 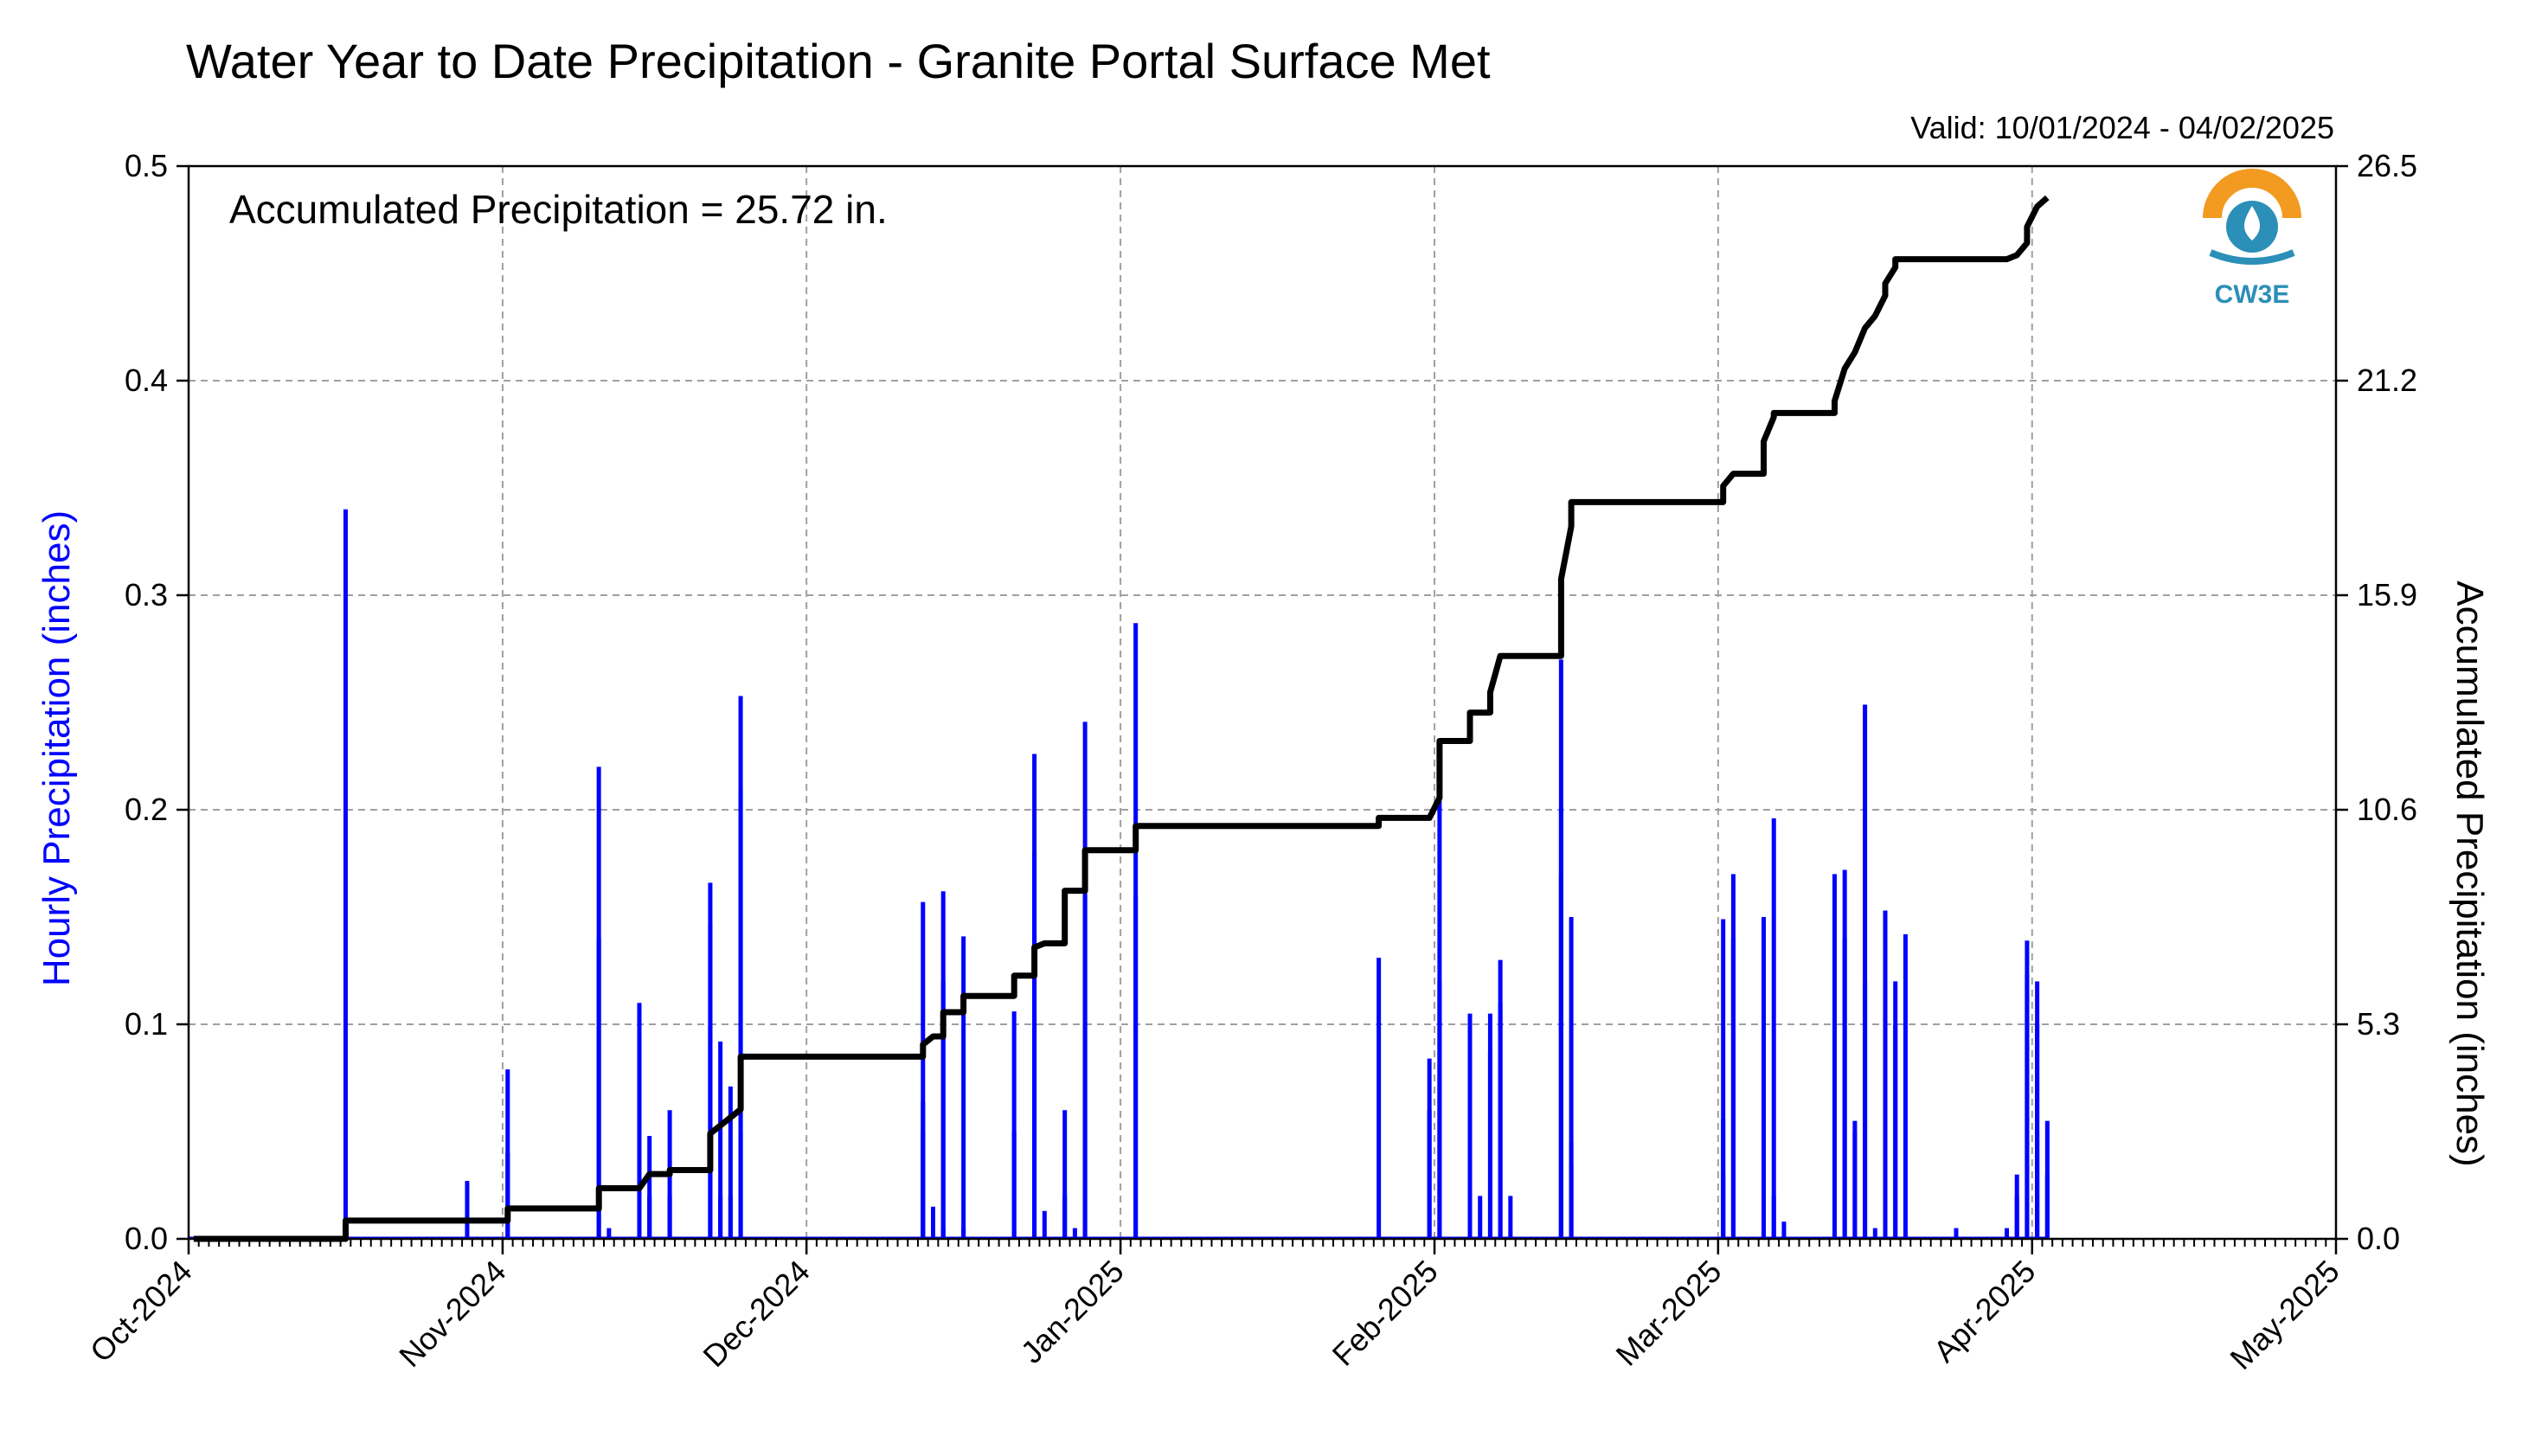 What do you see at coordinates (2387, 809) in the screenshot?
I see `y2-tick-label: 10.6` at bounding box center [2387, 809].